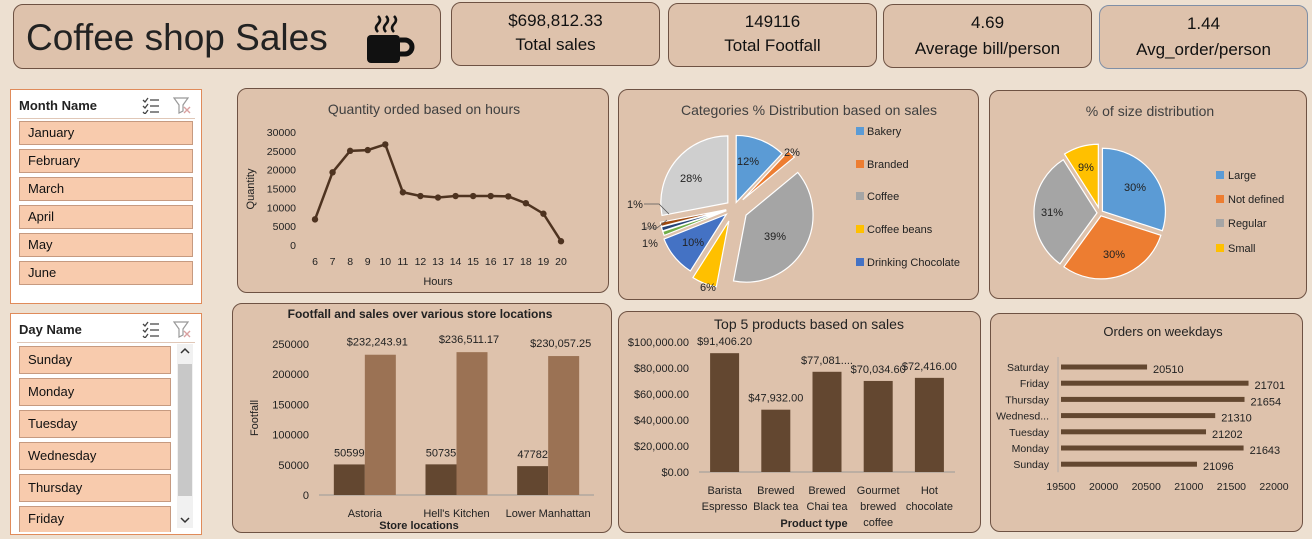 Image resolution: width=1312 pixels, height=539 pixels. Describe the element at coordinates (95, 519) in the screenshot. I see `day-item-friday: Friday` at that location.